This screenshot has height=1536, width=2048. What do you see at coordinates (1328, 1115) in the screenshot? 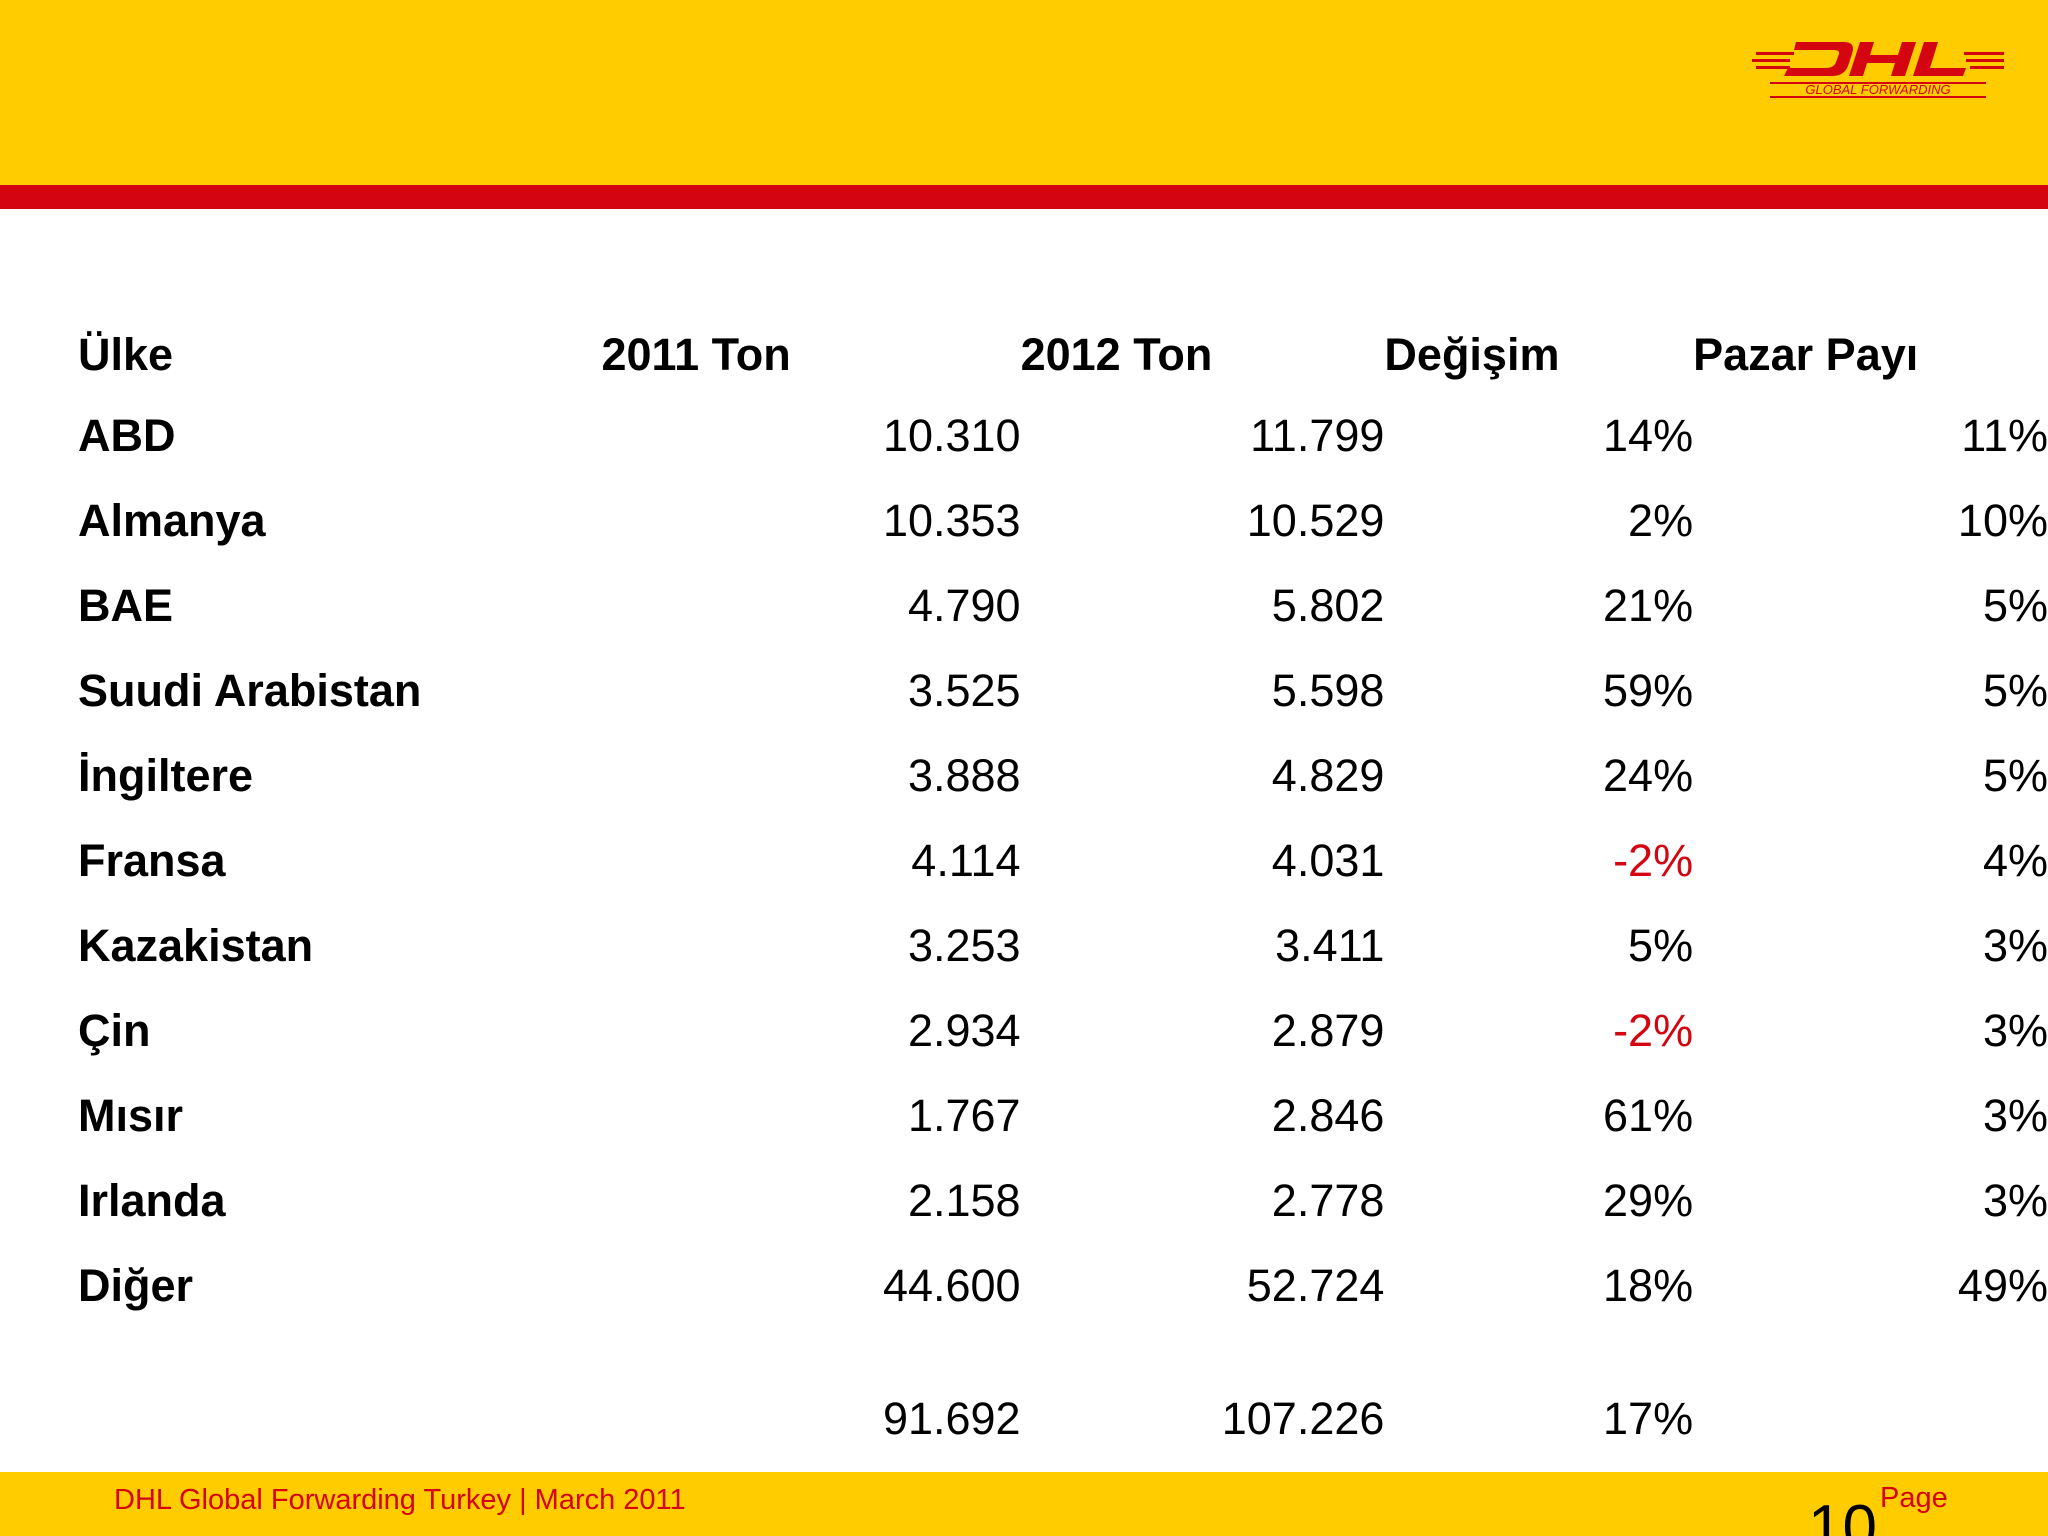
I see `ton-2012-cell: 2.846` at bounding box center [1328, 1115].